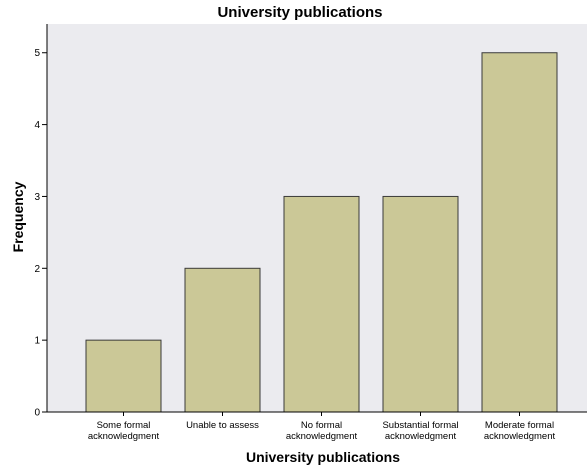 The height and width of the screenshot is (470, 587). Describe the element at coordinates (41, 221) in the screenshot. I see `y-axis: 0 1 2 3 4 5` at that location.